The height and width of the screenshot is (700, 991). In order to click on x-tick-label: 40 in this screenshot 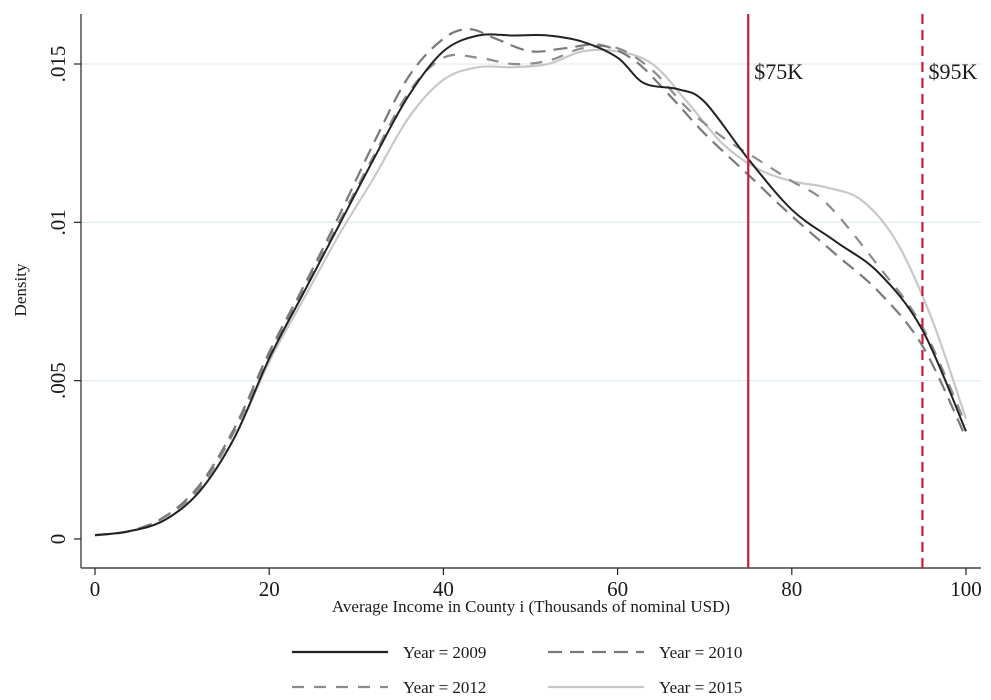, I will do `click(443, 589)`.